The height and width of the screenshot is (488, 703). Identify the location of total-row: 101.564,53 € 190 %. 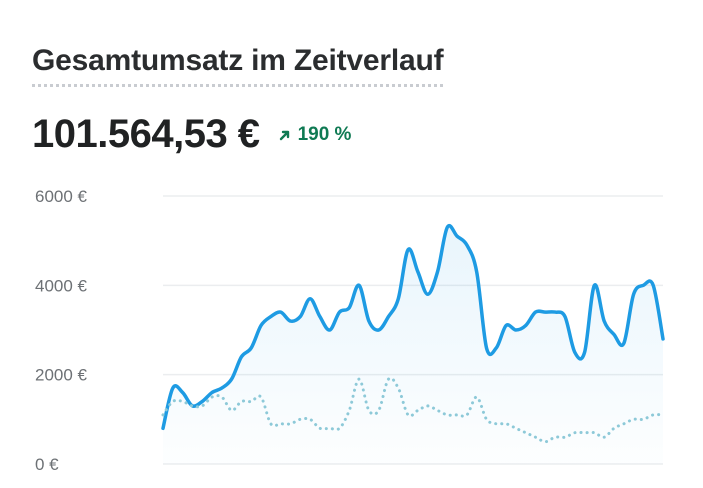
(191, 134).